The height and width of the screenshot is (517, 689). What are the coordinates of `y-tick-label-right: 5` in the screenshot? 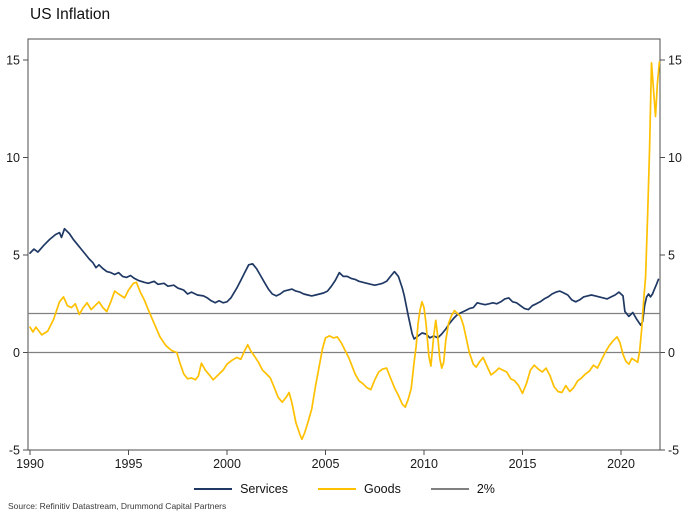 It's located at (671, 256).